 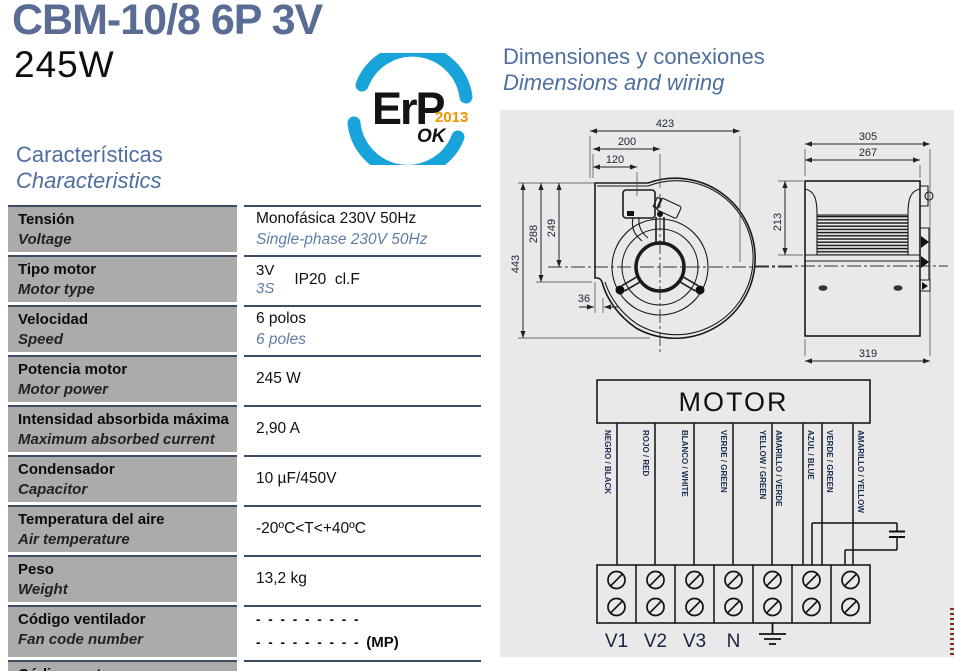 I want to click on mount-bolt-right, so click(x=700, y=290).